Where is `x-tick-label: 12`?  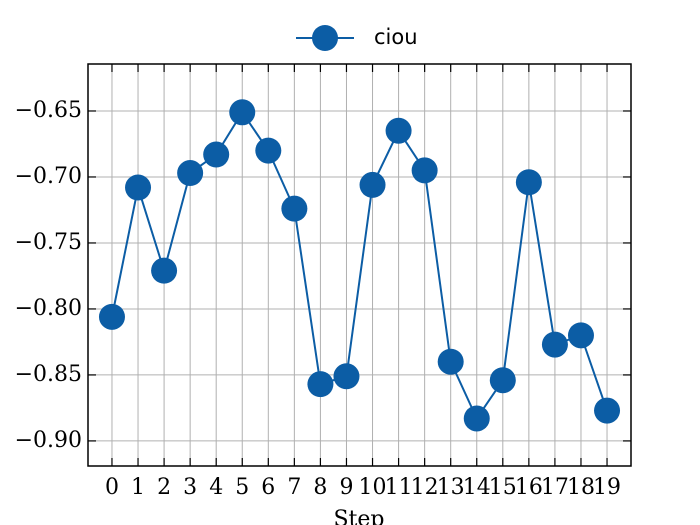
x-tick-label: 12 is located at coordinates (425, 487).